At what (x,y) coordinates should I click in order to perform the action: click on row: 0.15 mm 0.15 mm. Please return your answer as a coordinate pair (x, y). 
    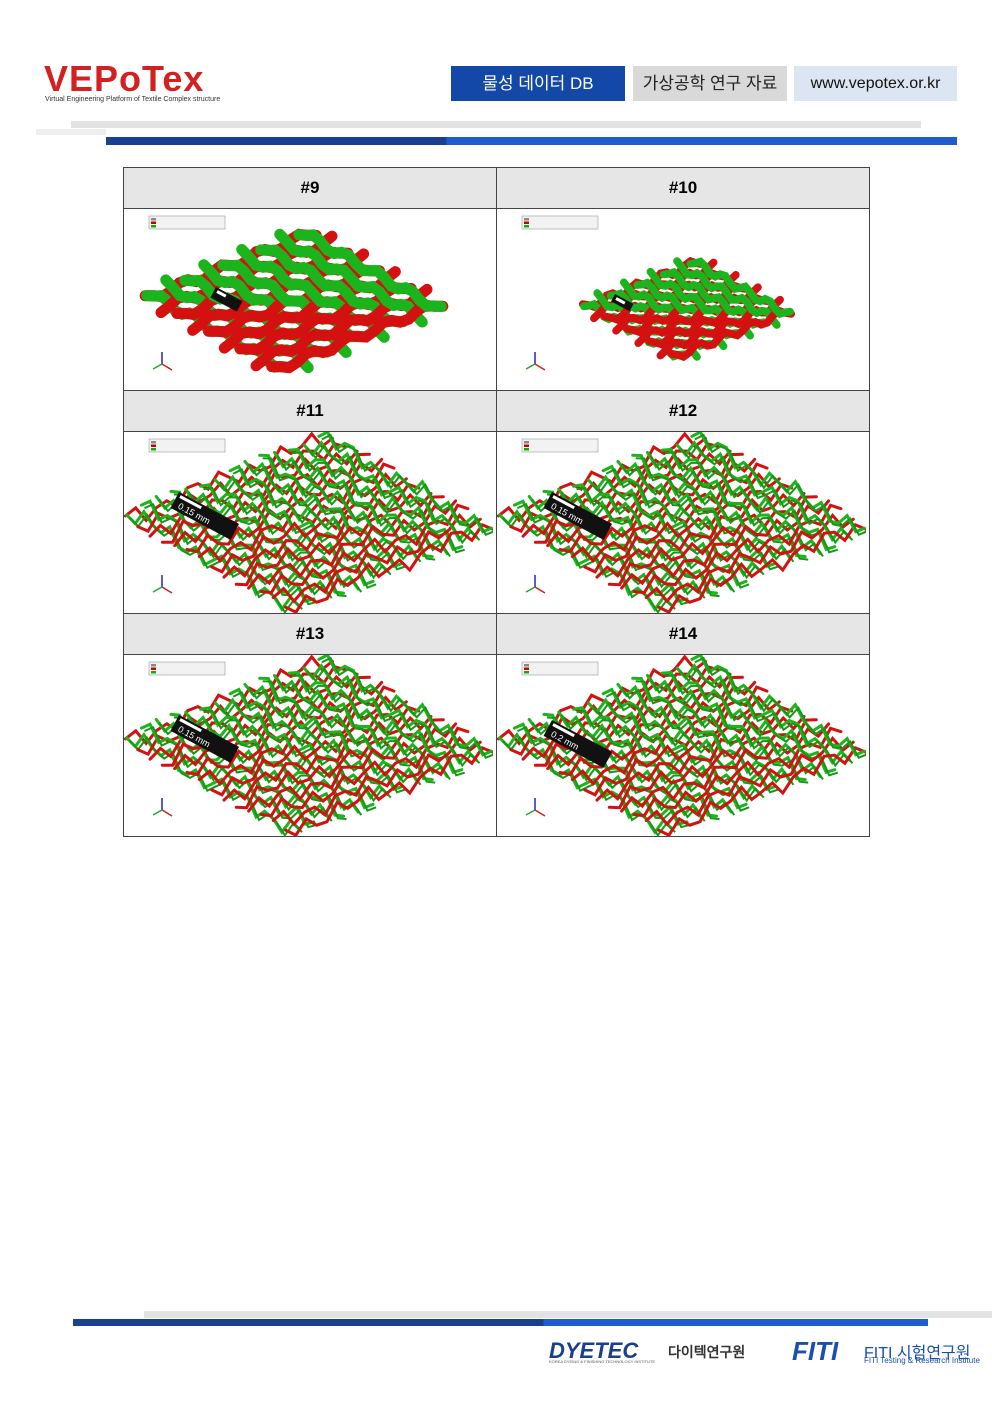
    Looking at the image, I should click on (496, 522).